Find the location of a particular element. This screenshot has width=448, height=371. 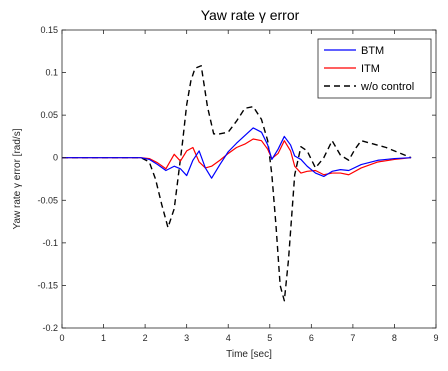

y-axis-label: Yaw rate γ error [rad/s] is located at coordinates (17, 178).